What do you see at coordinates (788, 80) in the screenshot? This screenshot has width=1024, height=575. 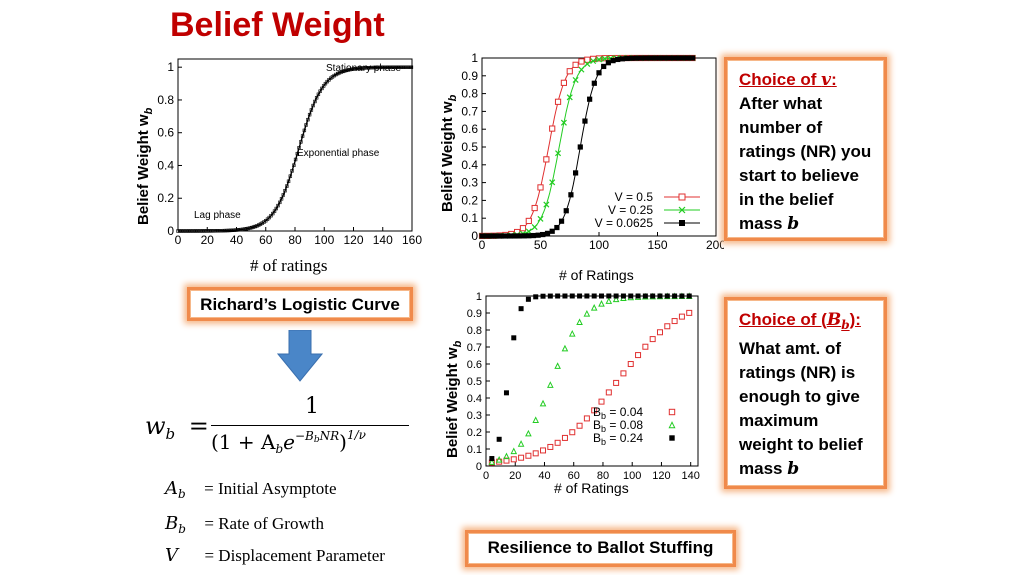 I see `choice-v-heading: Choice of v:` at bounding box center [788, 80].